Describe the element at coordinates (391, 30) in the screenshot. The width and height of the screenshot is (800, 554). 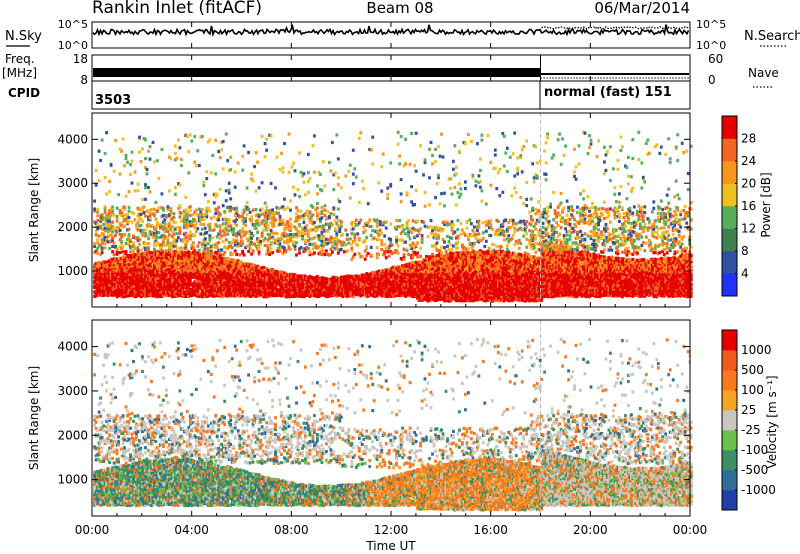
I see `nsky-trace` at that location.